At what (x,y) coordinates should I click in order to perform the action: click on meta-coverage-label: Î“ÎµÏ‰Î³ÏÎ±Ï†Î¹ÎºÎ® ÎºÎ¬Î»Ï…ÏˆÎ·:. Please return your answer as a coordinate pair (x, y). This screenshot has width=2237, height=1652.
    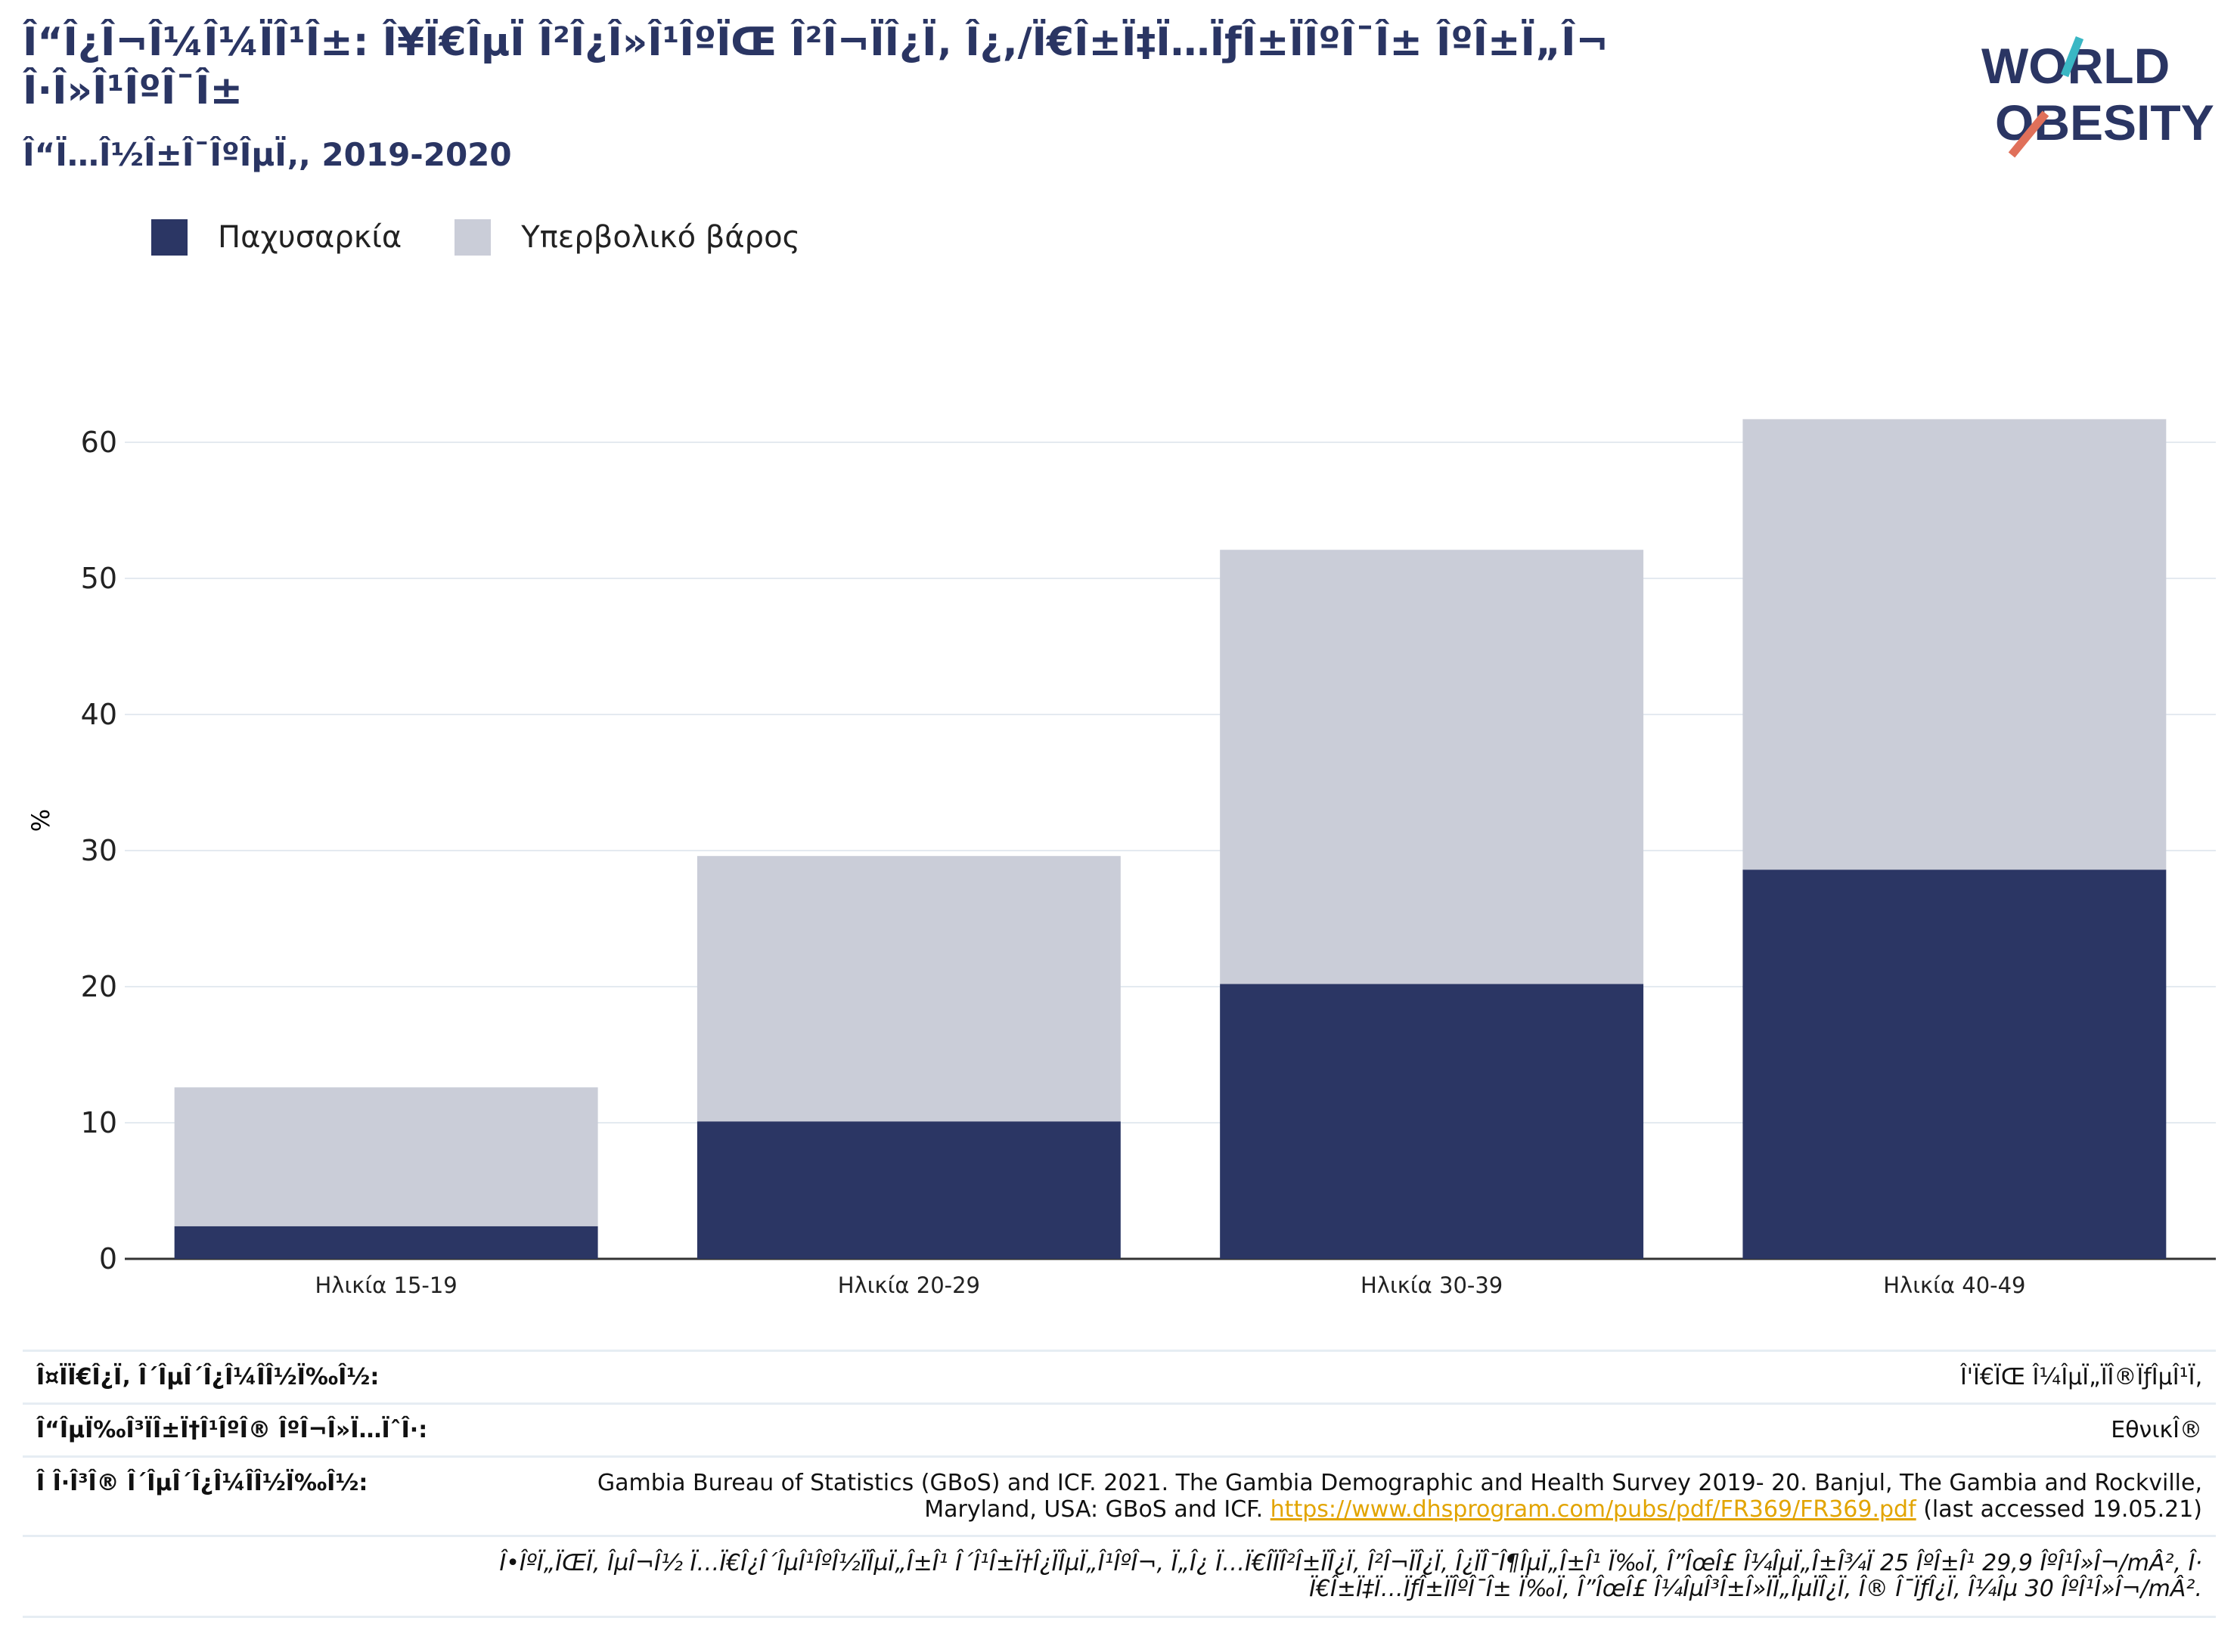
    Looking at the image, I should click on (232, 1430).